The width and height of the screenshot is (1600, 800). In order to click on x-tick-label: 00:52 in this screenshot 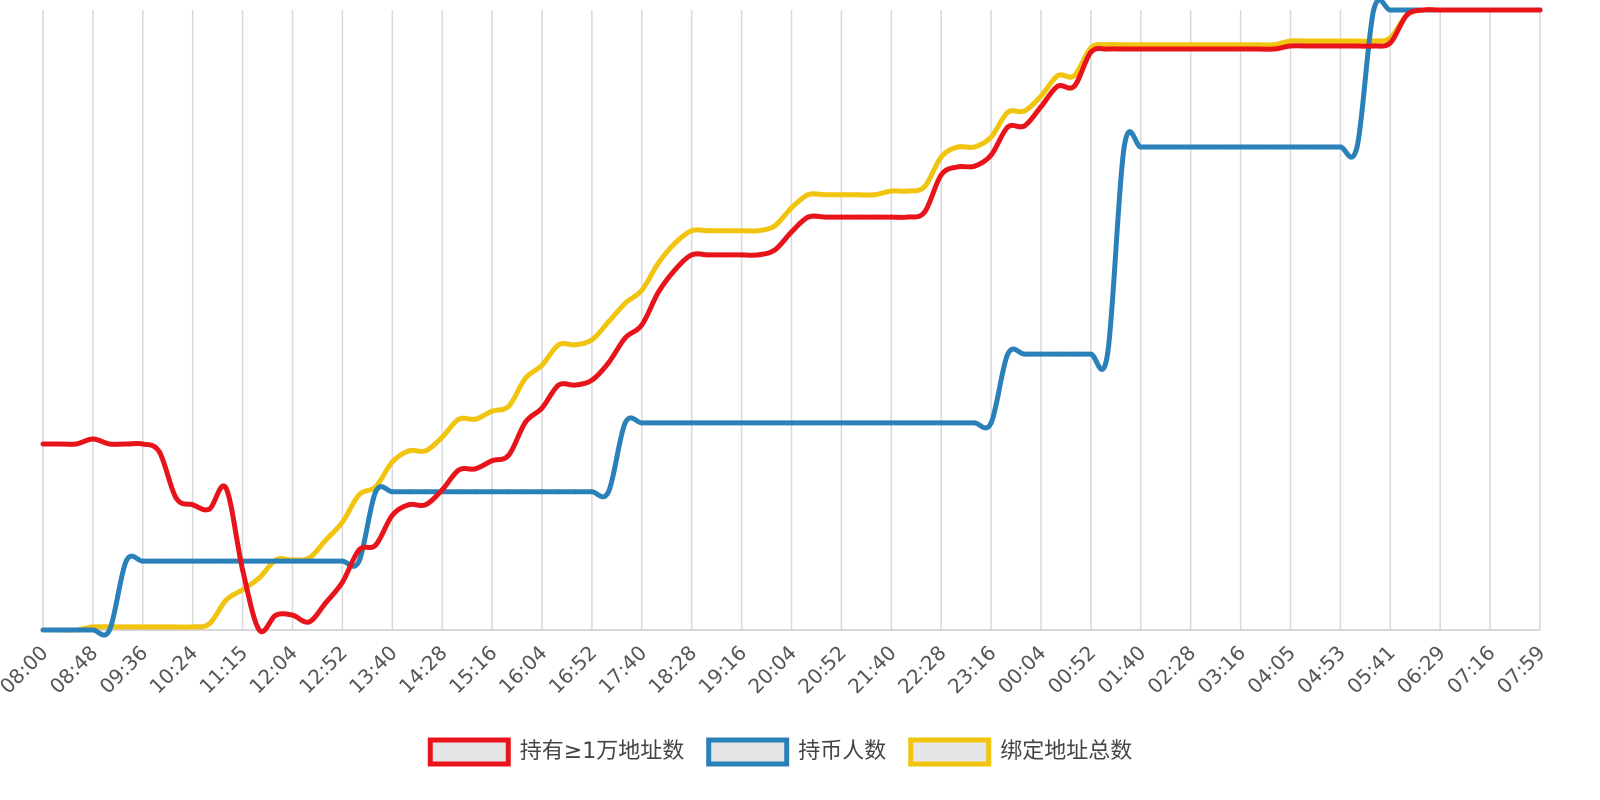, I will do `click(1072, 670)`.